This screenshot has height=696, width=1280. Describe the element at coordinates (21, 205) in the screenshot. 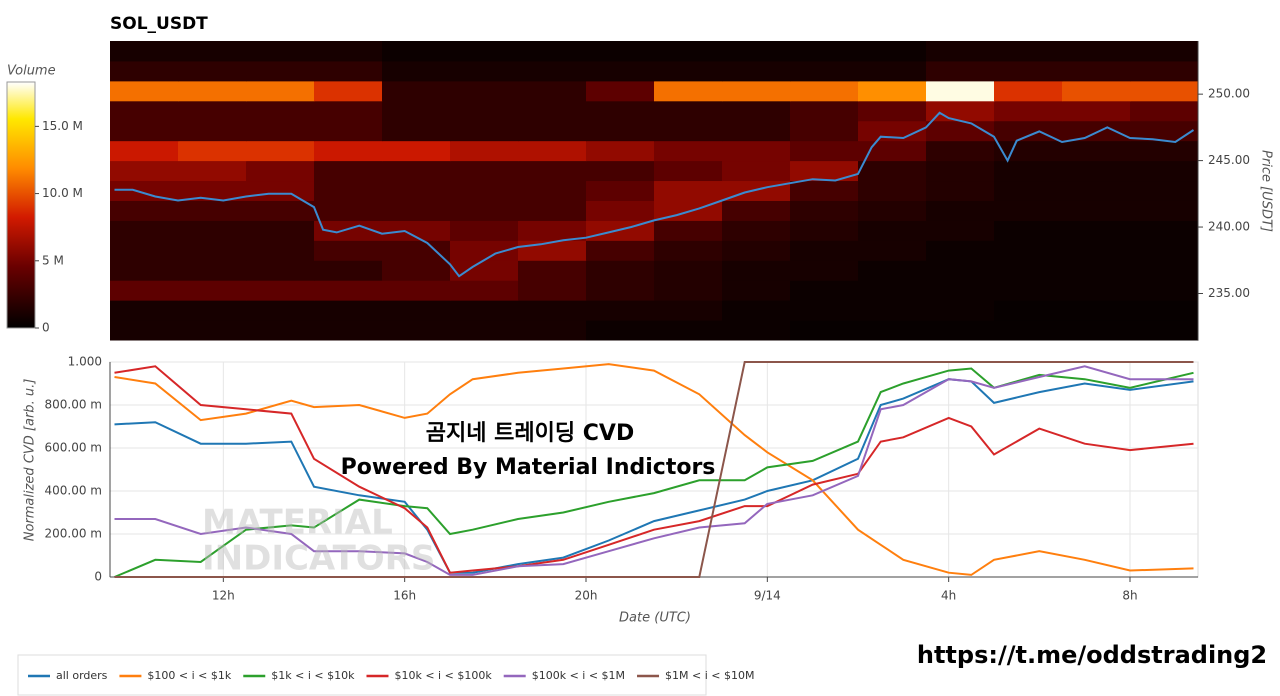

I see `colorbar` at that location.